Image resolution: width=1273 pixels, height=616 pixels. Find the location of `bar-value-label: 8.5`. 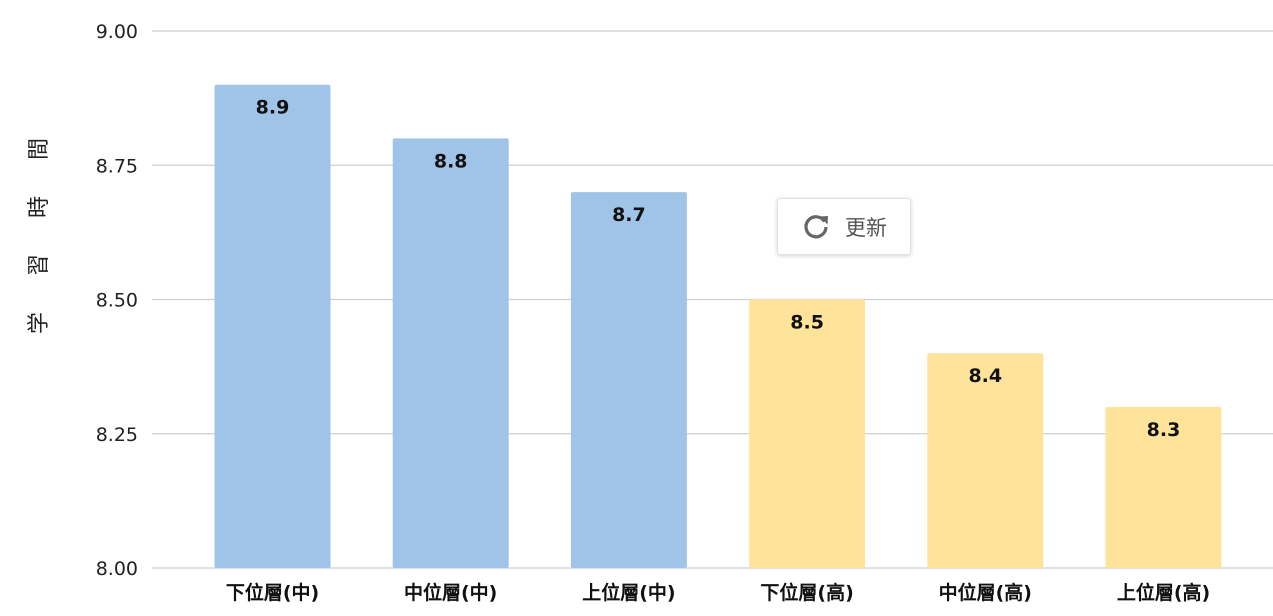

bar-value-label: 8.5 is located at coordinates (807, 323).